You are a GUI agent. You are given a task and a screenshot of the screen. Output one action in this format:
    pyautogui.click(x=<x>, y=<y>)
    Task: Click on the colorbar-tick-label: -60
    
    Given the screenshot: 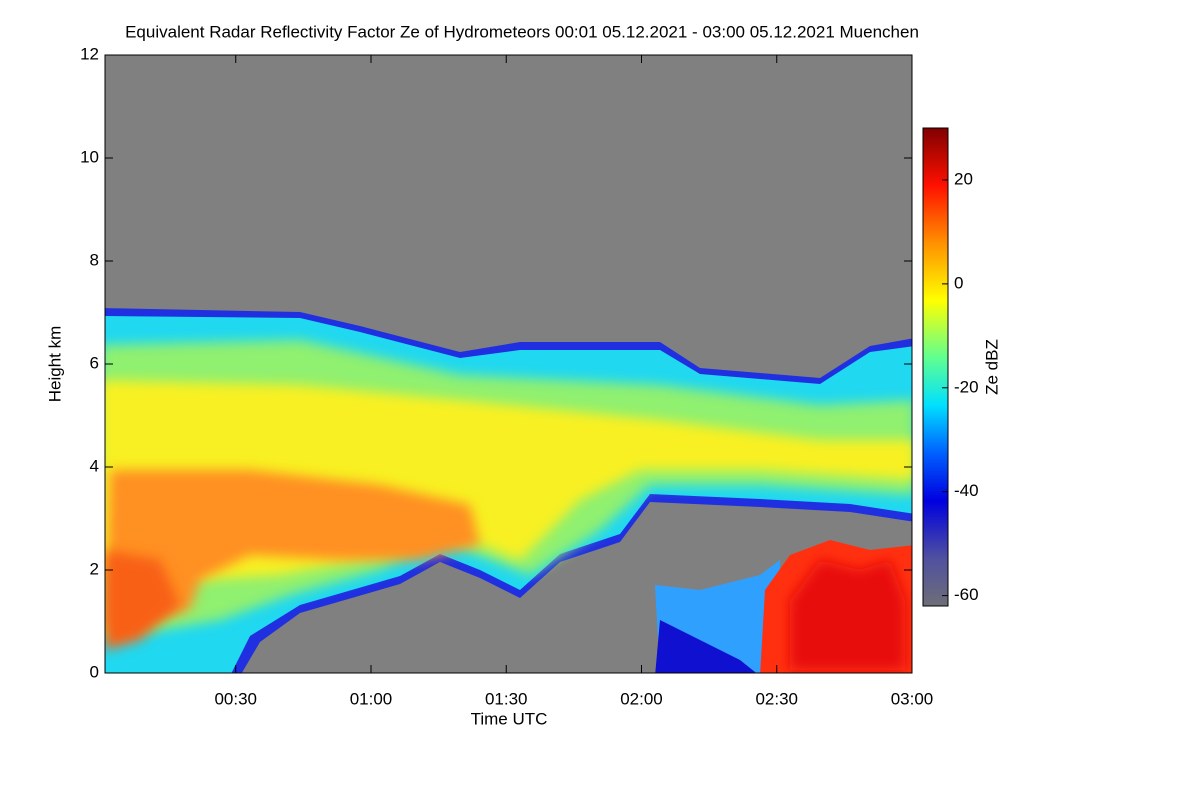 What is the action you would take?
    pyautogui.click(x=966, y=594)
    